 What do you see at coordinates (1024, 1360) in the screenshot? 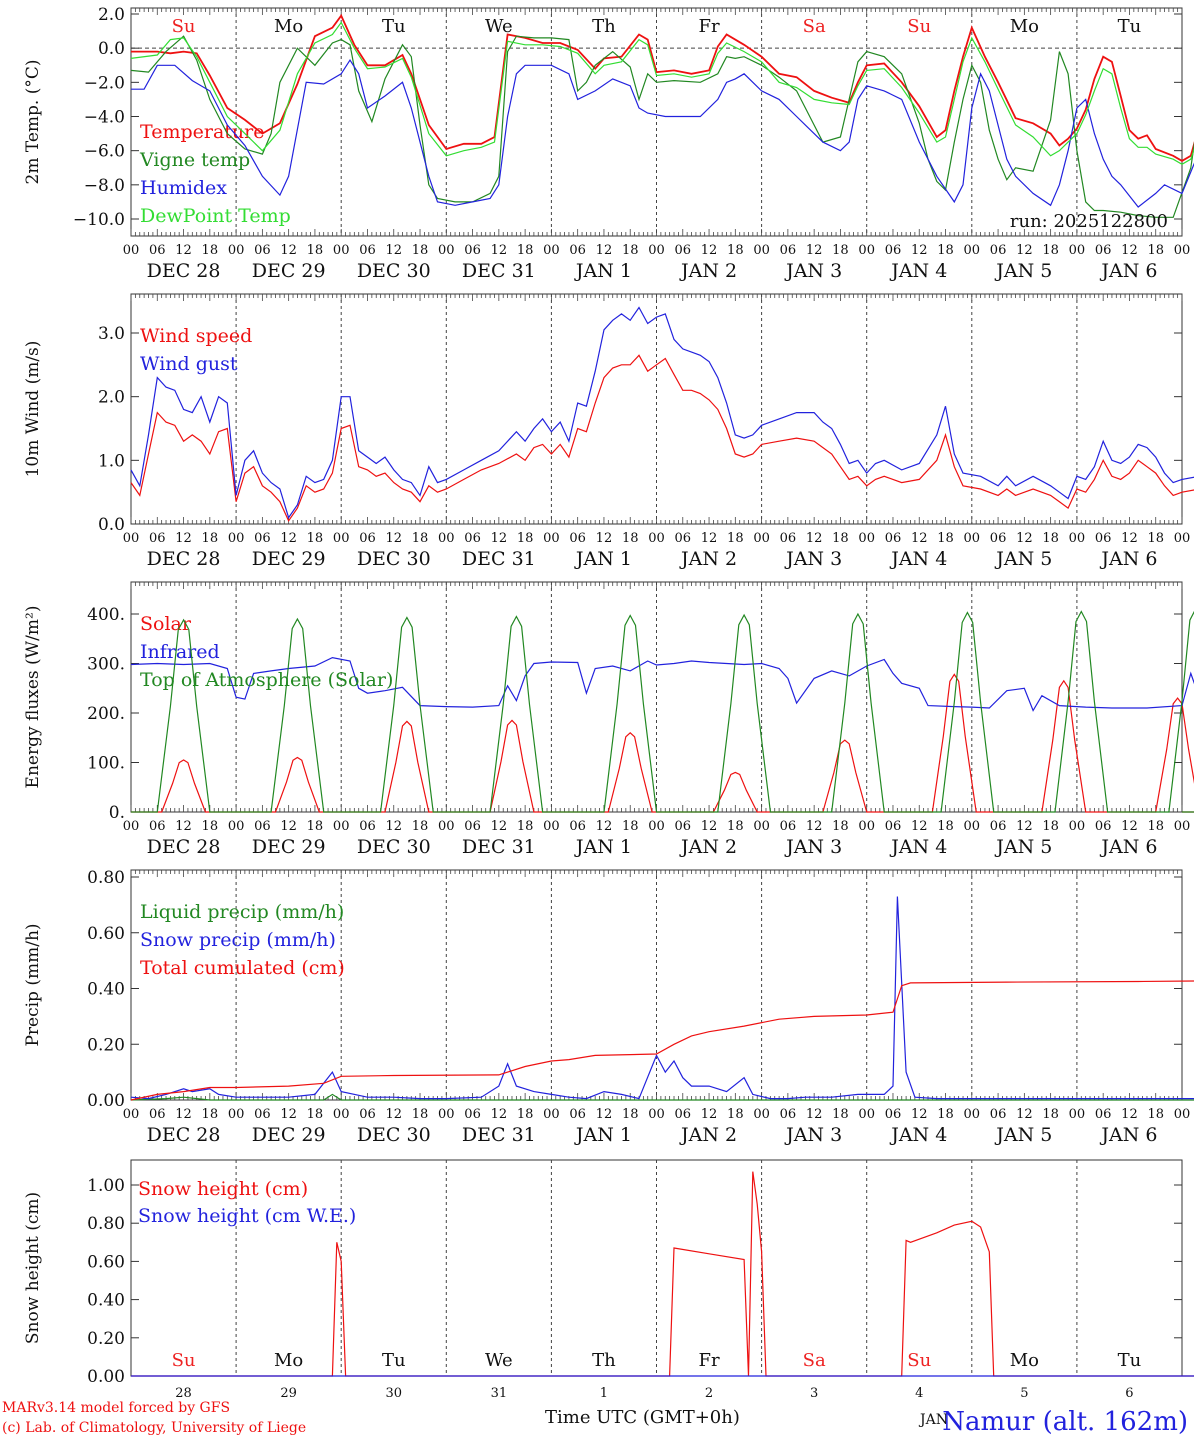
I see `weekday-label: Mo` at bounding box center [1024, 1360].